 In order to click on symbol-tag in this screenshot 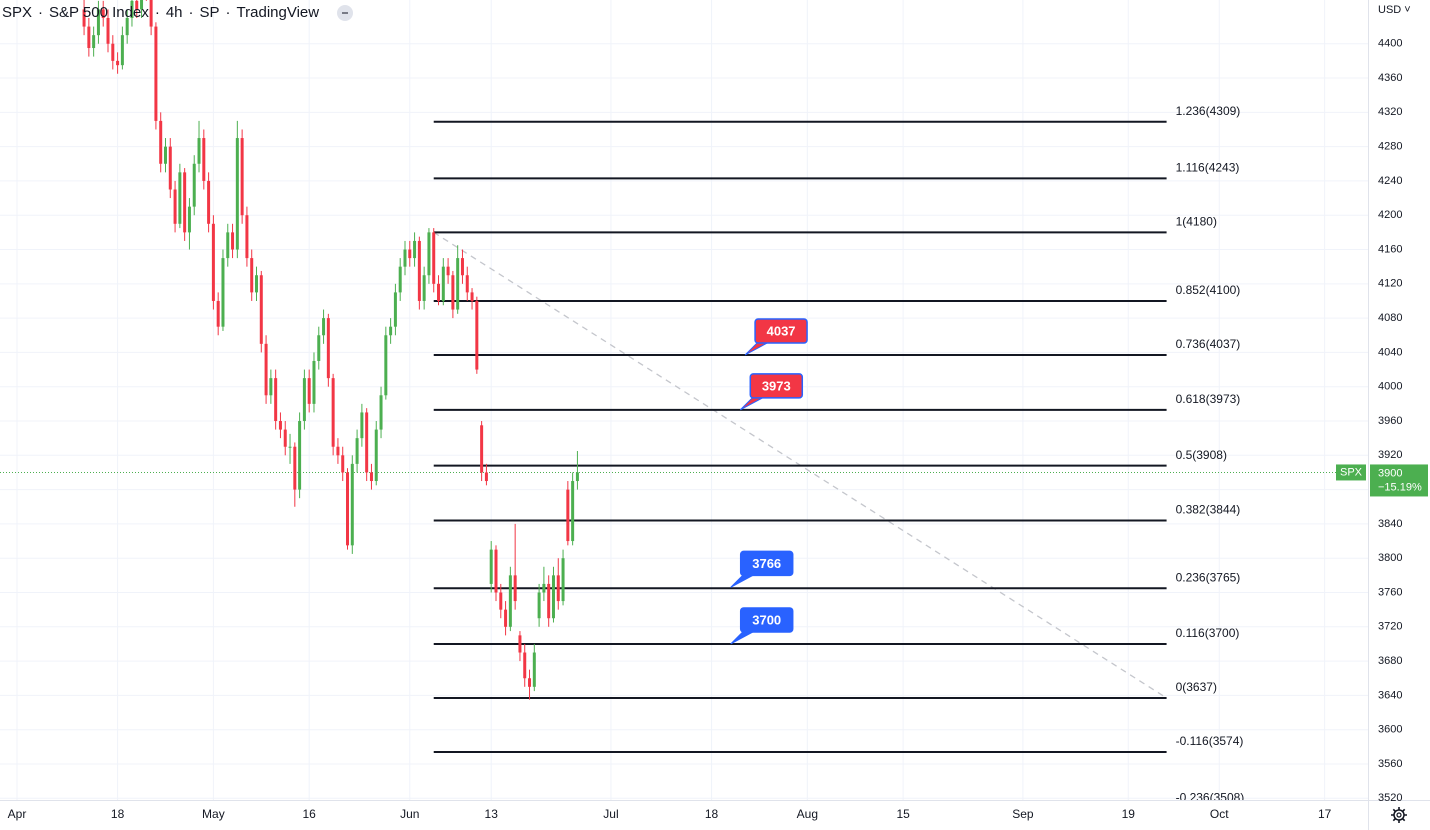, I will do `click(1351, 472)`.